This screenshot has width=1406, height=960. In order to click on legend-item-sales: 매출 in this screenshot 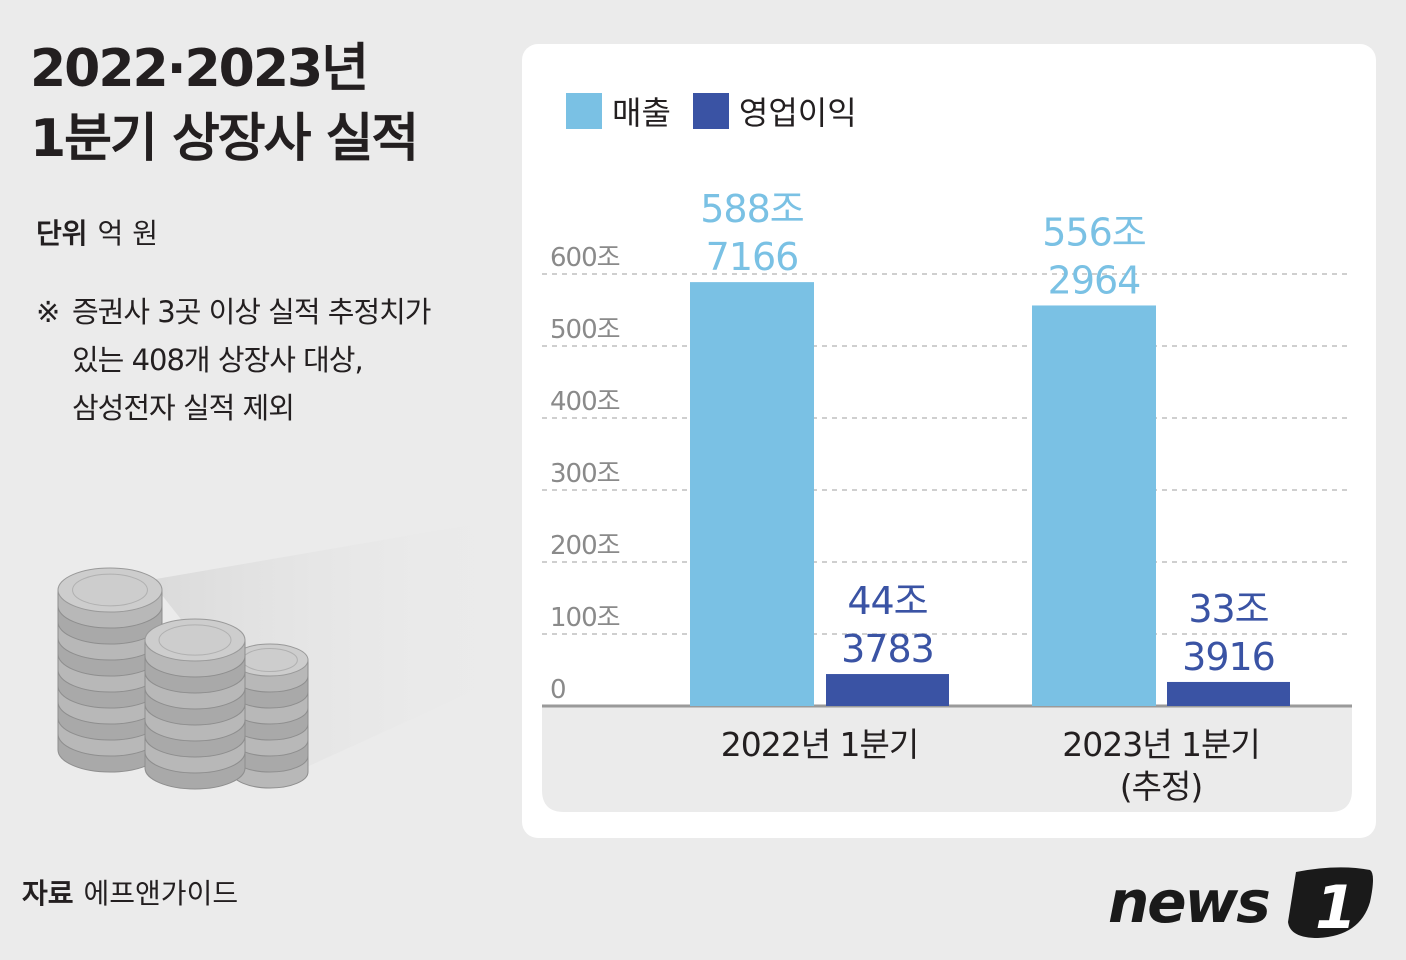, I will do `click(618, 111)`.